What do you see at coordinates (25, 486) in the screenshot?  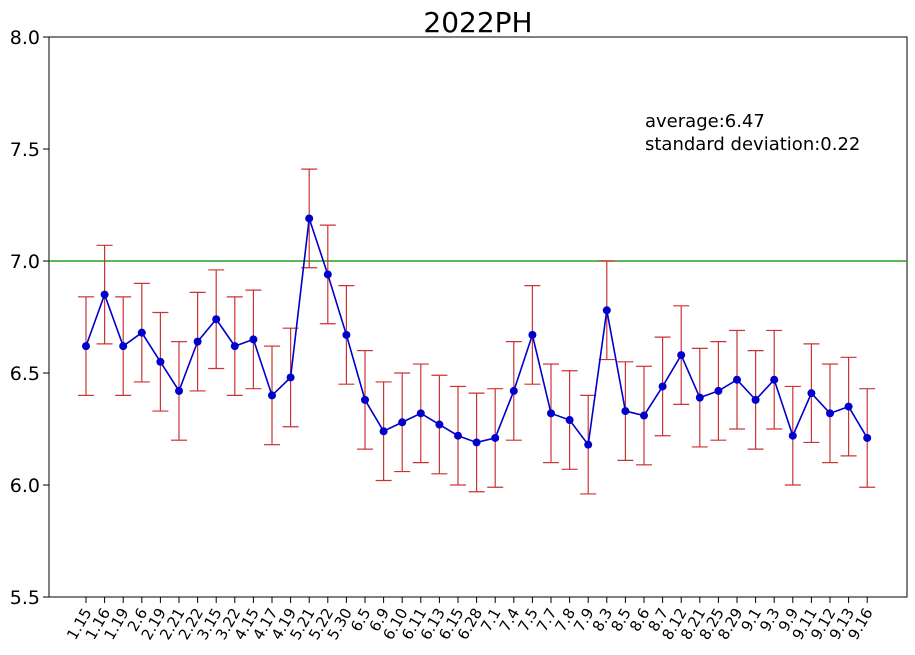 I see `y-tick-label: 6.0` at bounding box center [25, 486].